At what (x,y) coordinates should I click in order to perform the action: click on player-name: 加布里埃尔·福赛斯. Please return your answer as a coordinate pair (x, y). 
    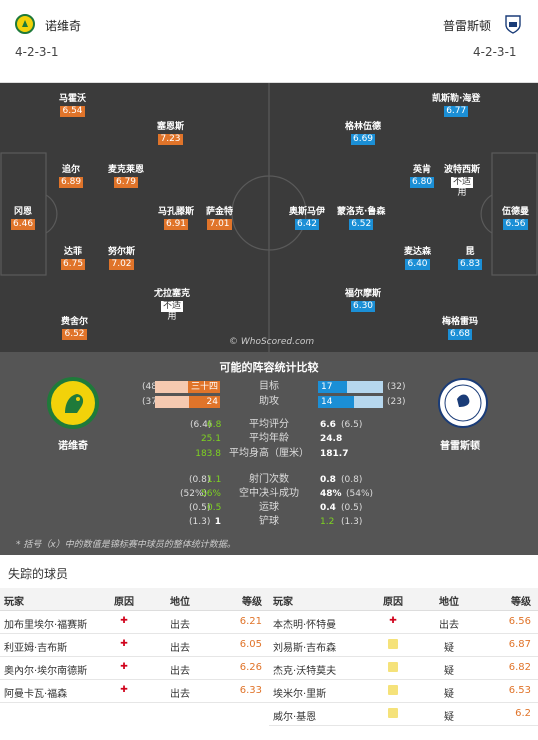
    Looking at the image, I should click on (46, 625).